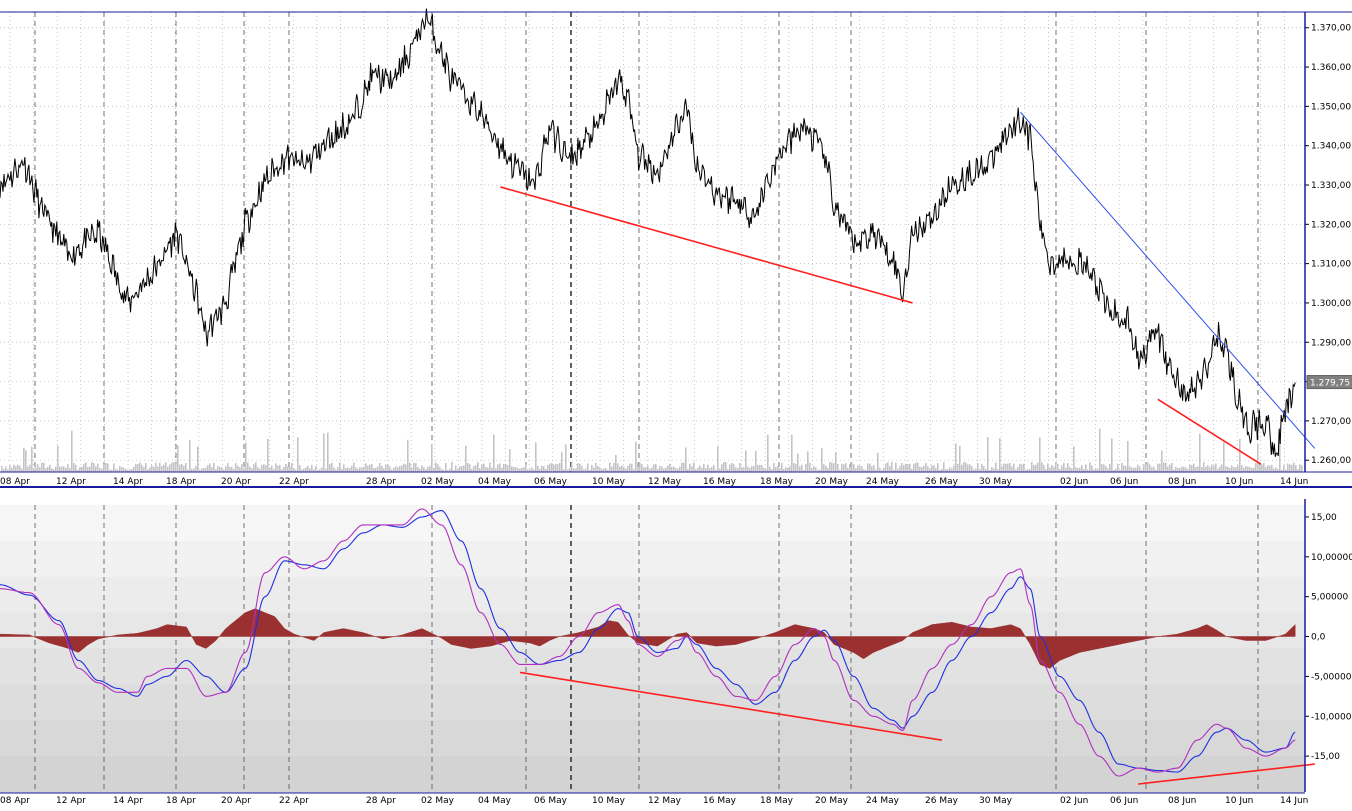  I want to click on x-tick-label: 06 May, so click(551, 482).